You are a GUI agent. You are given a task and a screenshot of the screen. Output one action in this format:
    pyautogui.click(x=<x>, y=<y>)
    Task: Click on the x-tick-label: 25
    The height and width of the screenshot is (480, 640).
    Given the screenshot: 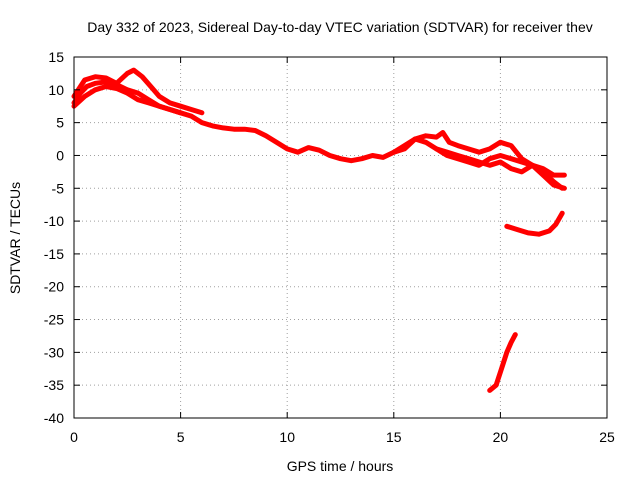 What is the action you would take?
    pyautogui.click(x=607, y=437)
    